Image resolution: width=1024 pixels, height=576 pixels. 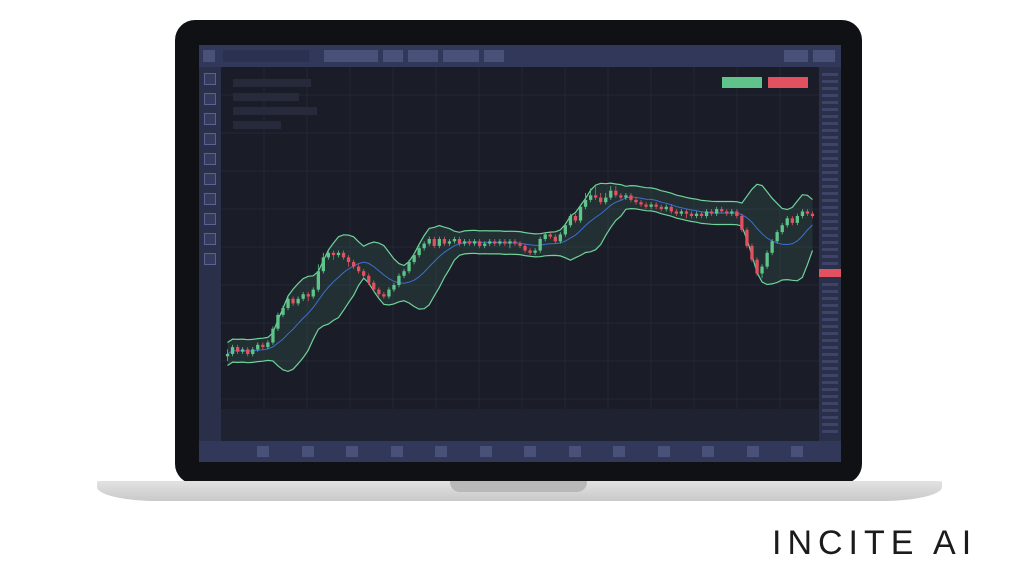 What do you see at coordinates (210, 179) in the screenshot?
I see `text-tool-icon` at bounding box center [210, 179].